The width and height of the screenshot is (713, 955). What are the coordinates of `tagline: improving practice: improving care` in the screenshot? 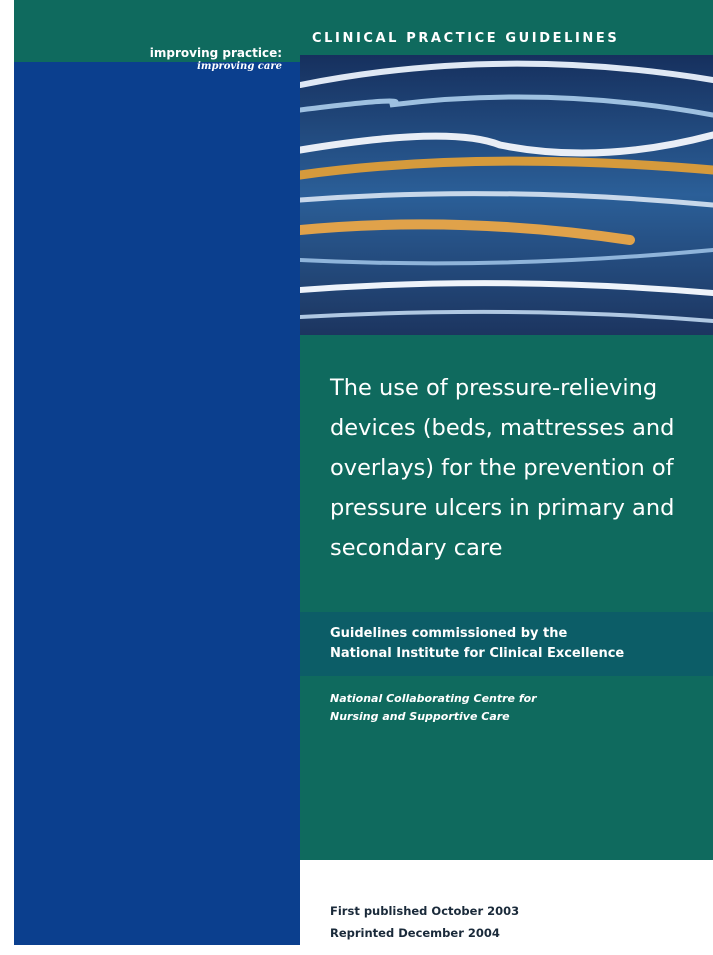 It's located at (148, 60).